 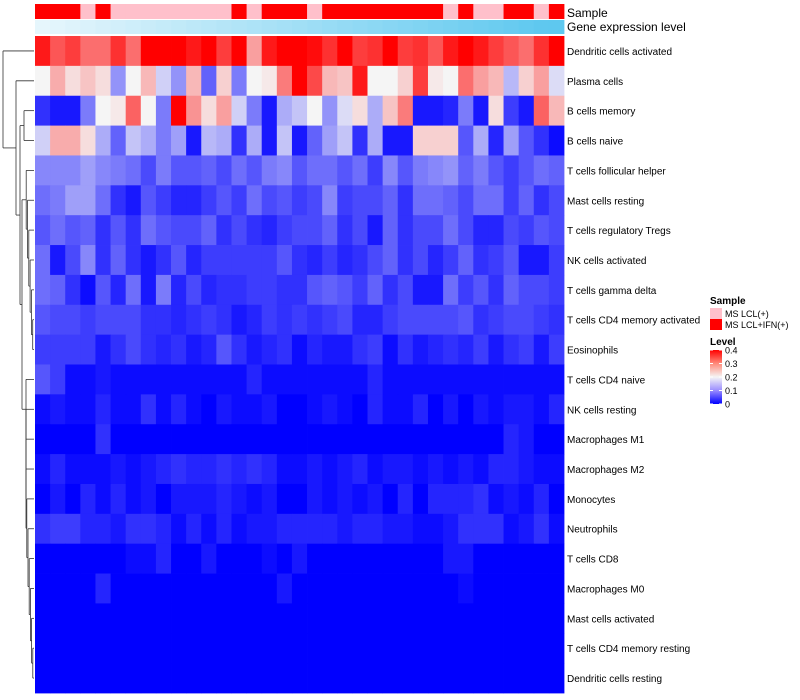 What do you see at coordinates (595, 142) in the screenshot?
I see `row-label: B cells naive` at bounding box center [595, 142].